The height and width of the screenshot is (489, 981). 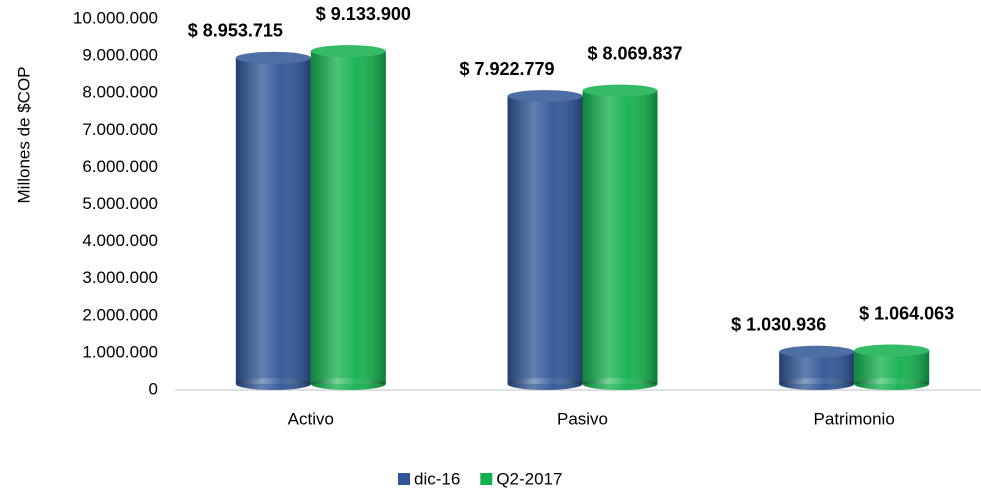 What do you see at coordinates (634, 53) in the screenshot?
I see `data-label: $ 8.069.837` at bounding box center [634, 53].